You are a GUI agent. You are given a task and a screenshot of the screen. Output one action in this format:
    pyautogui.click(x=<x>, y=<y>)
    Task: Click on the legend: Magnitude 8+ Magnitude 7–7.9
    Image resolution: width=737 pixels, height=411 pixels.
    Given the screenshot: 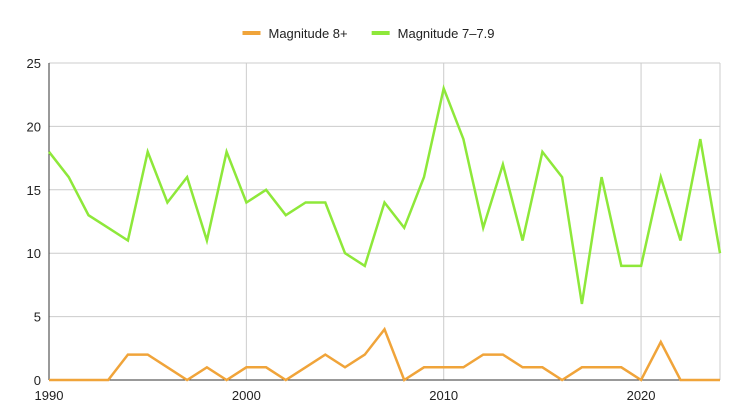 What is the action you would take?
    pyautogui.click(x=368, y=33)
    